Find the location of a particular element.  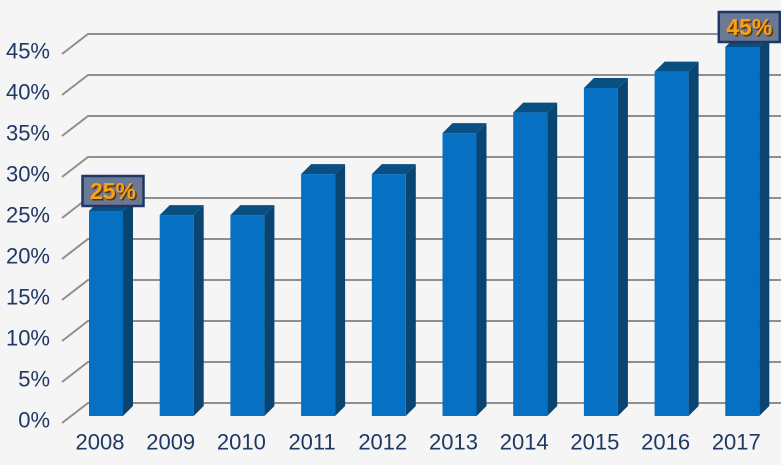

x-axis-tick-label: 2012 is located at coordinates (382, 442).